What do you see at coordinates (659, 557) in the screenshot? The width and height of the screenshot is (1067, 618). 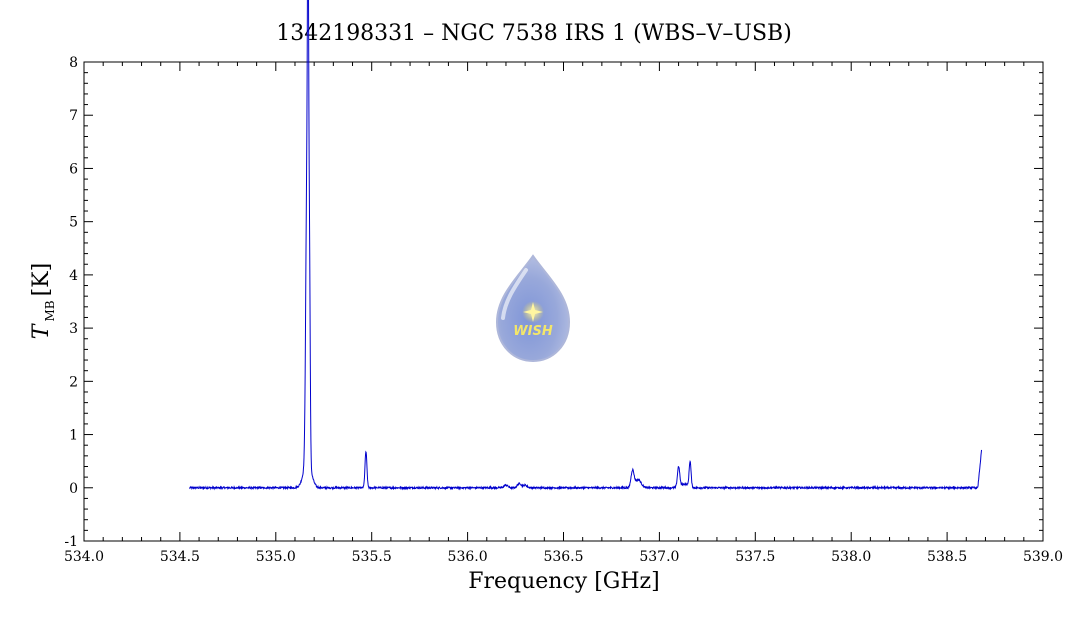 I see `x-tick-label: 537.0` at bounding box center [659, 557].